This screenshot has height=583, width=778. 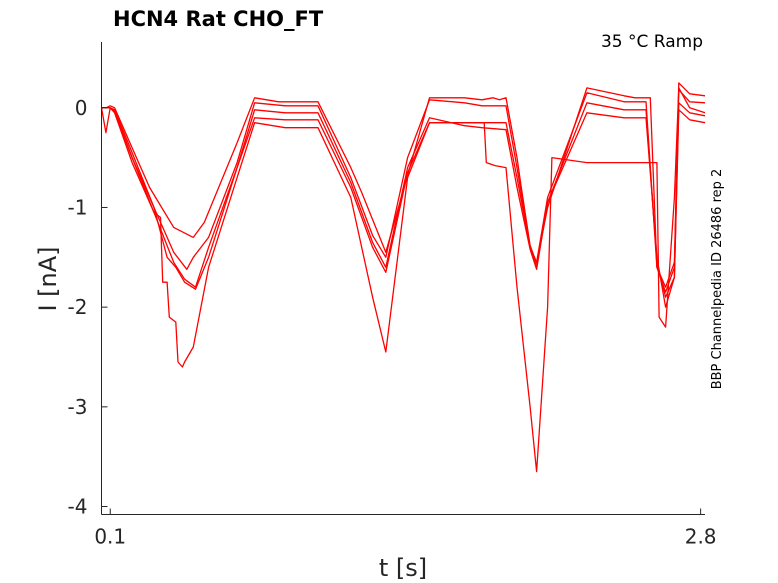 What do you see at coordinates (701, 537) in the screenshot?
I see `x-tick-label: 2.8` at bounding box center [701, 537].